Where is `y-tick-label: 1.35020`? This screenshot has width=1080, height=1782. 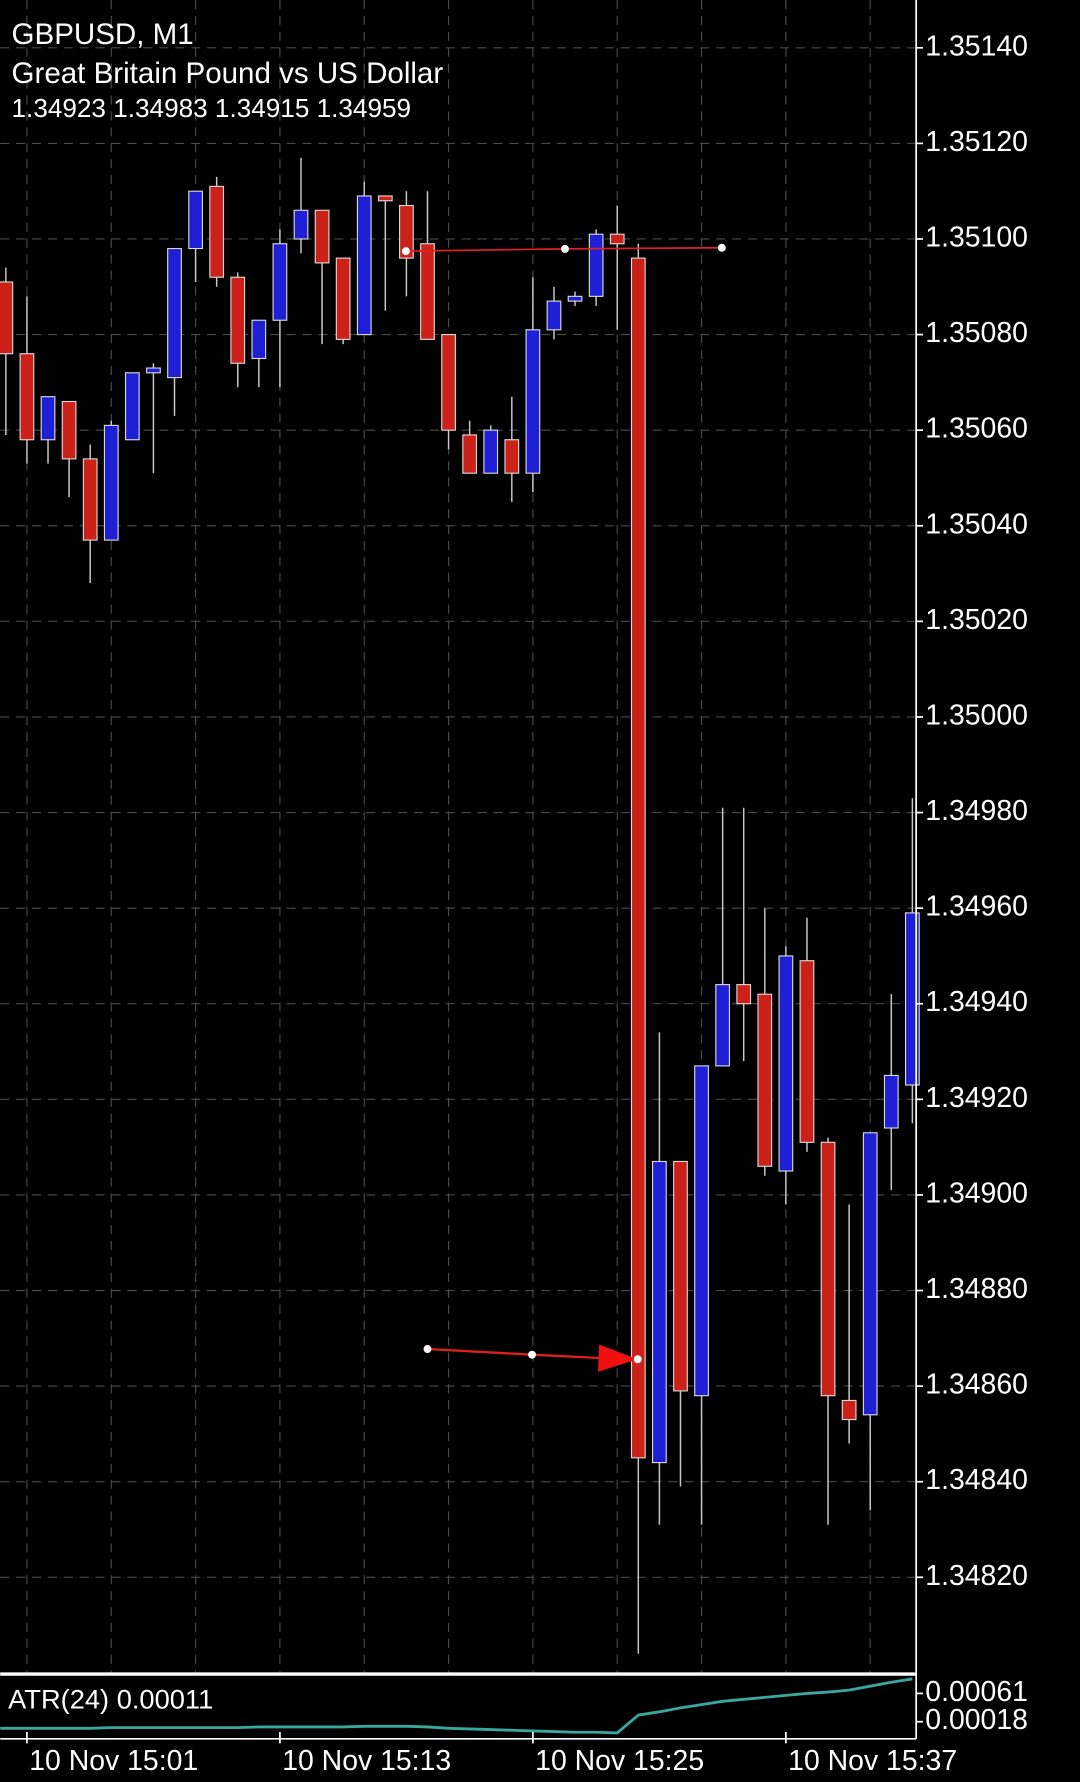
y-tick-label: 1.35020 is located at coordinates (976, 620).